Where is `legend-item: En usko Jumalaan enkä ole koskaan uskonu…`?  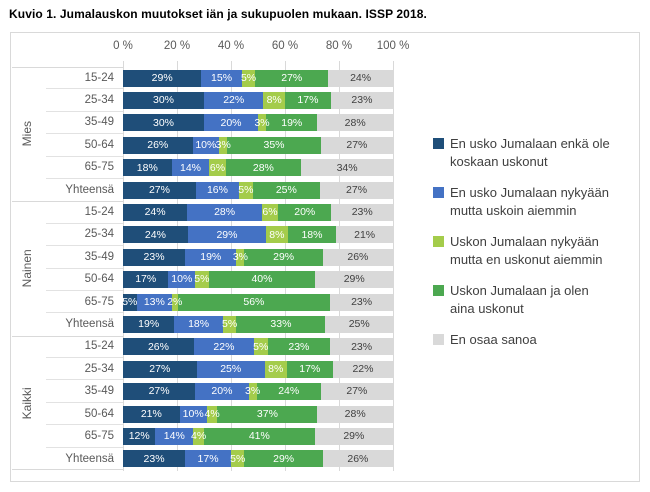
legend-item: En usko Jumalaan enkä ole koskaan uskonu… is located at coordinates (524, 152).